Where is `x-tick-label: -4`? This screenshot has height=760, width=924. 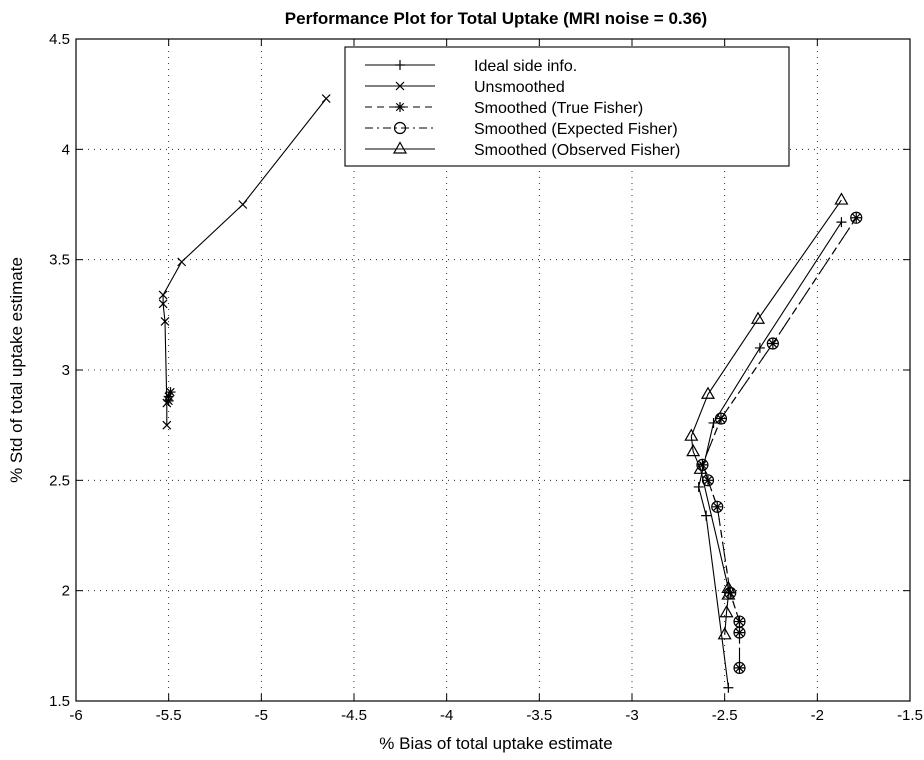 x-tick-label: -4 is located at coordinates (446, 715).